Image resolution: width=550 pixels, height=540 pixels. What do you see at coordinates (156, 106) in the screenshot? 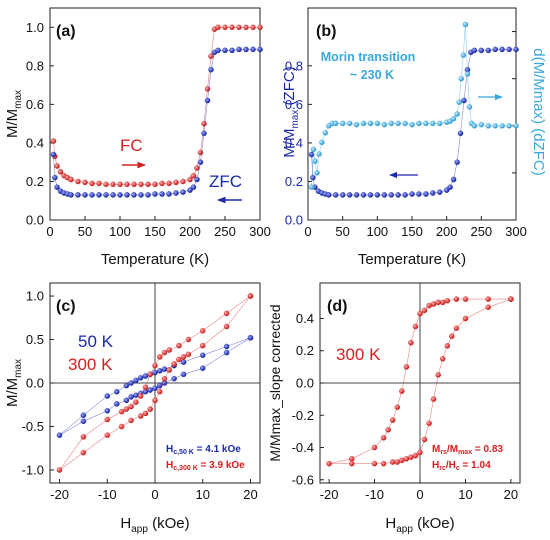
I see `series-line-fc` at bounding box center [156, 106].